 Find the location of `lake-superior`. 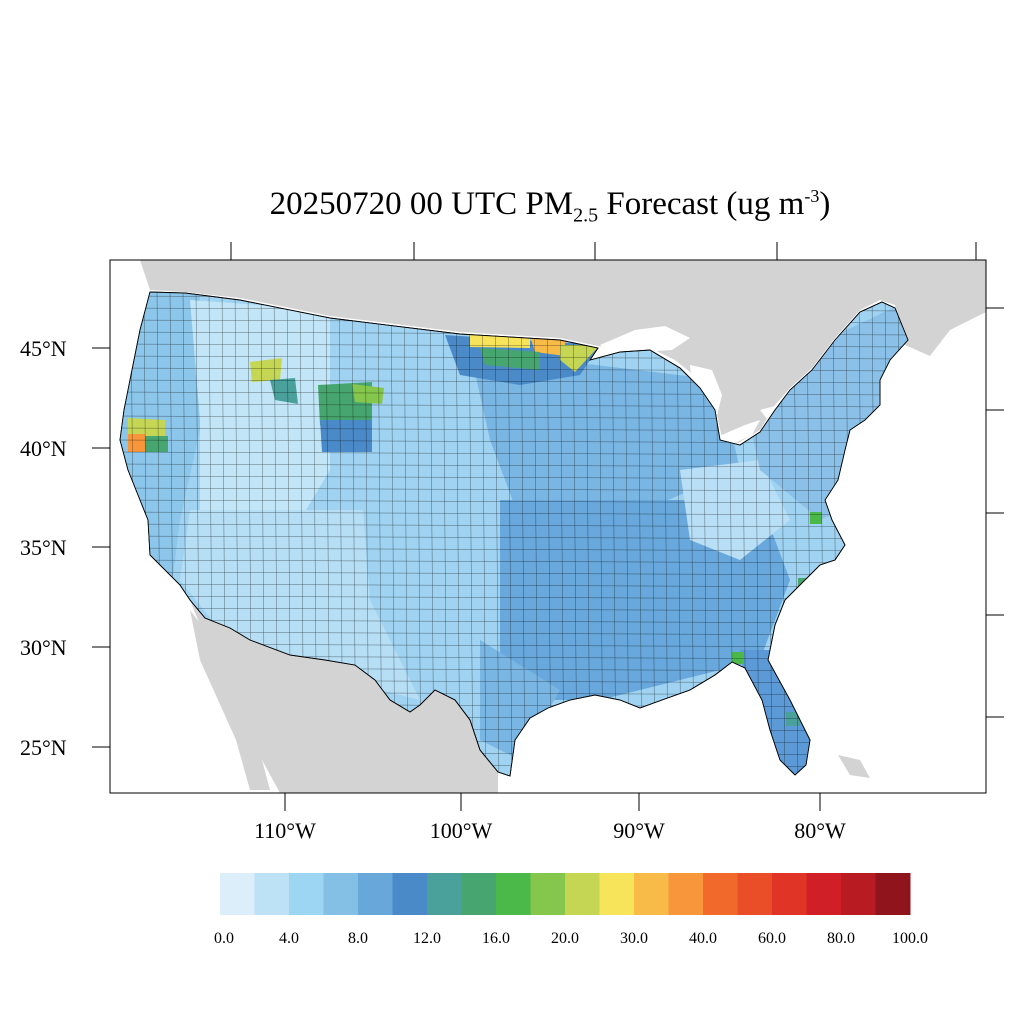

lake-superior is located at coordinates (645, 340).